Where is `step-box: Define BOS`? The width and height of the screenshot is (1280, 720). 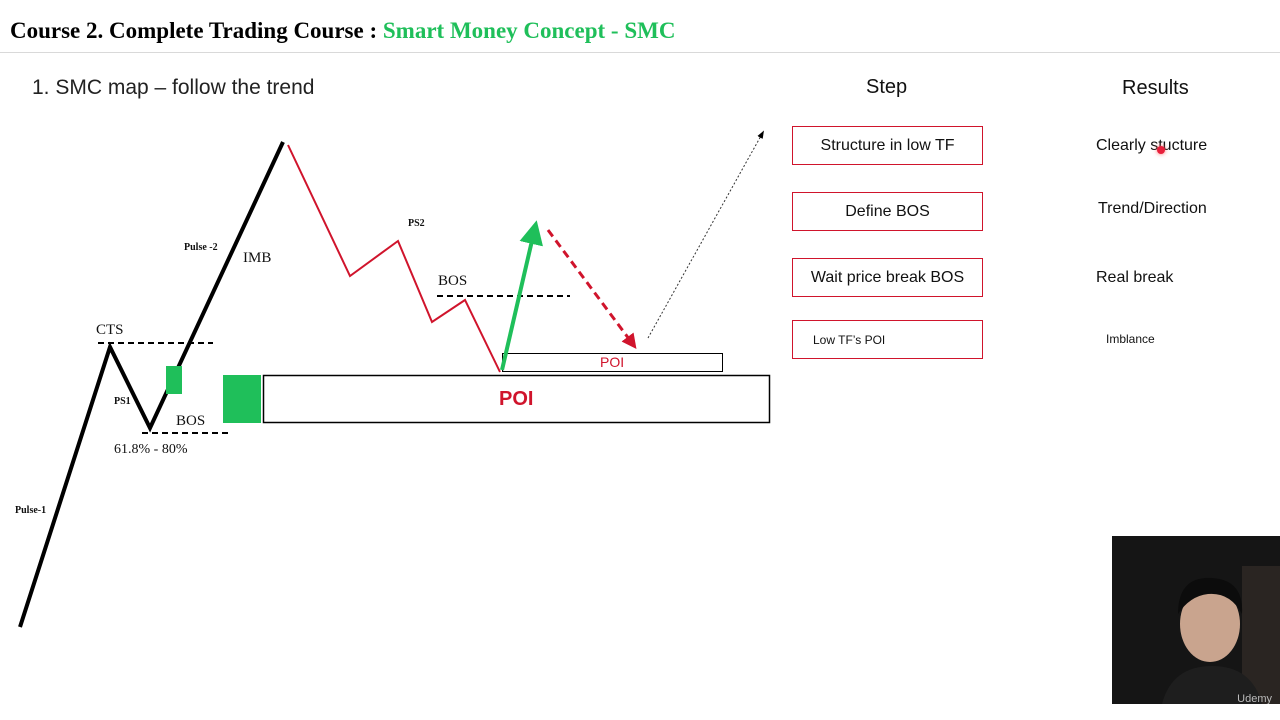
step-box: Define BOS is located at coordinates (887, 211).